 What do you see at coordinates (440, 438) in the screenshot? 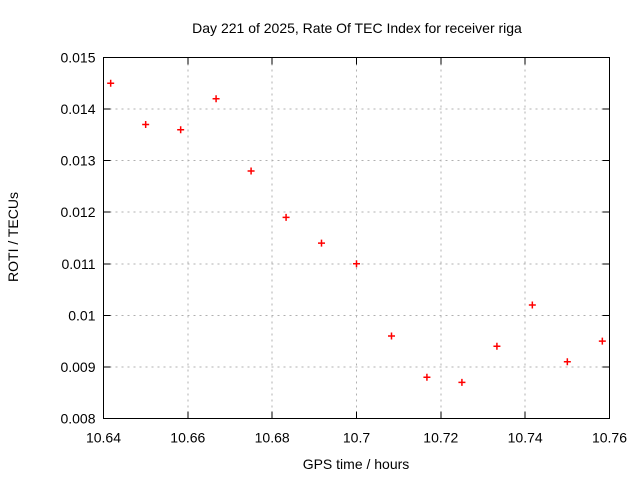
I see `x-tick-label: 10.72` at bounding box center [440, 438].